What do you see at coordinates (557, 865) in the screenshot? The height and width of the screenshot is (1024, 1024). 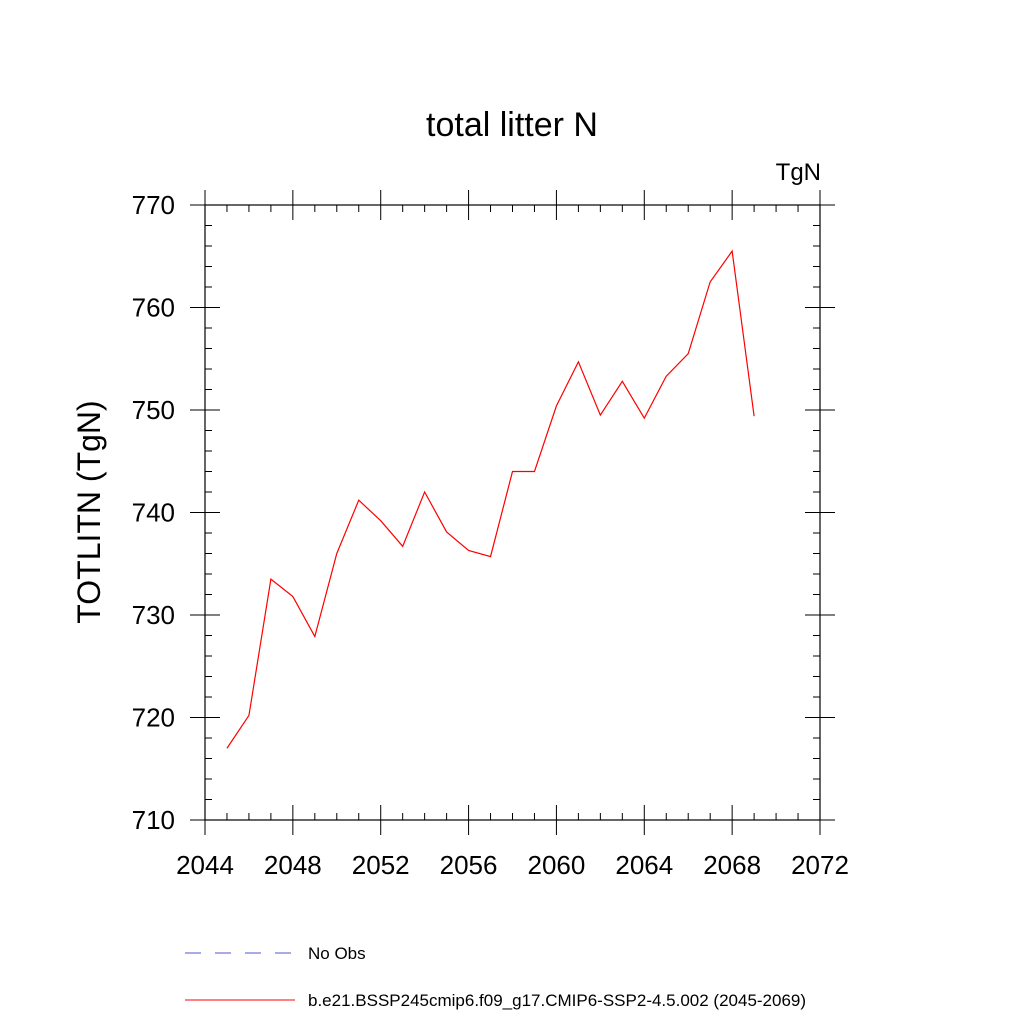 I see `x-tick-label: 2060` at bounding box center [557, 865].